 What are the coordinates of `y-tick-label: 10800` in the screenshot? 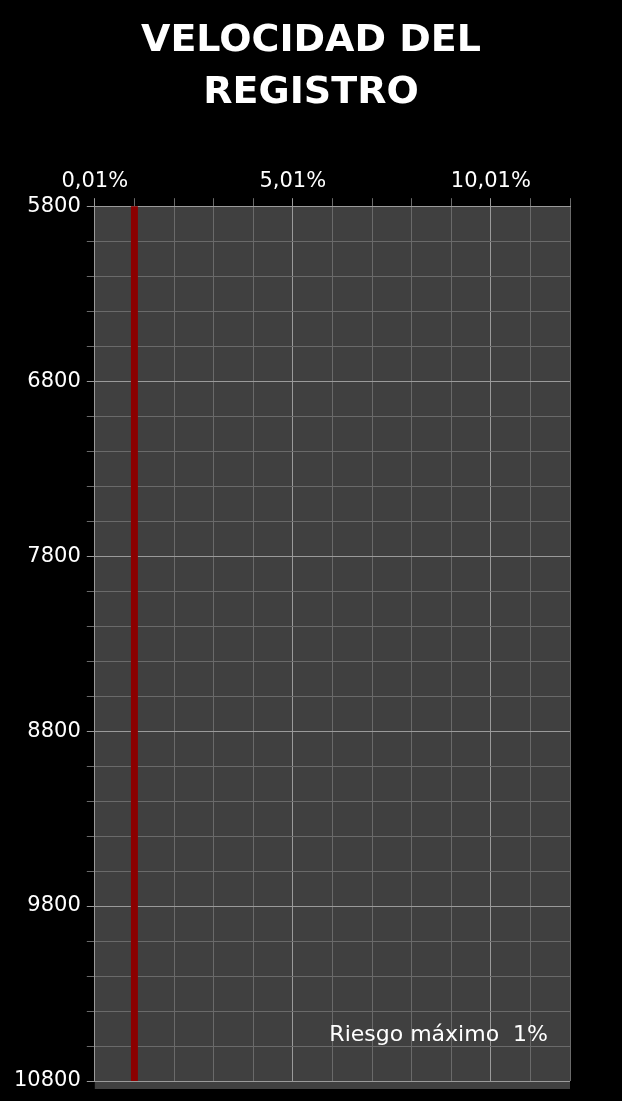 It's located at (47, 1079).